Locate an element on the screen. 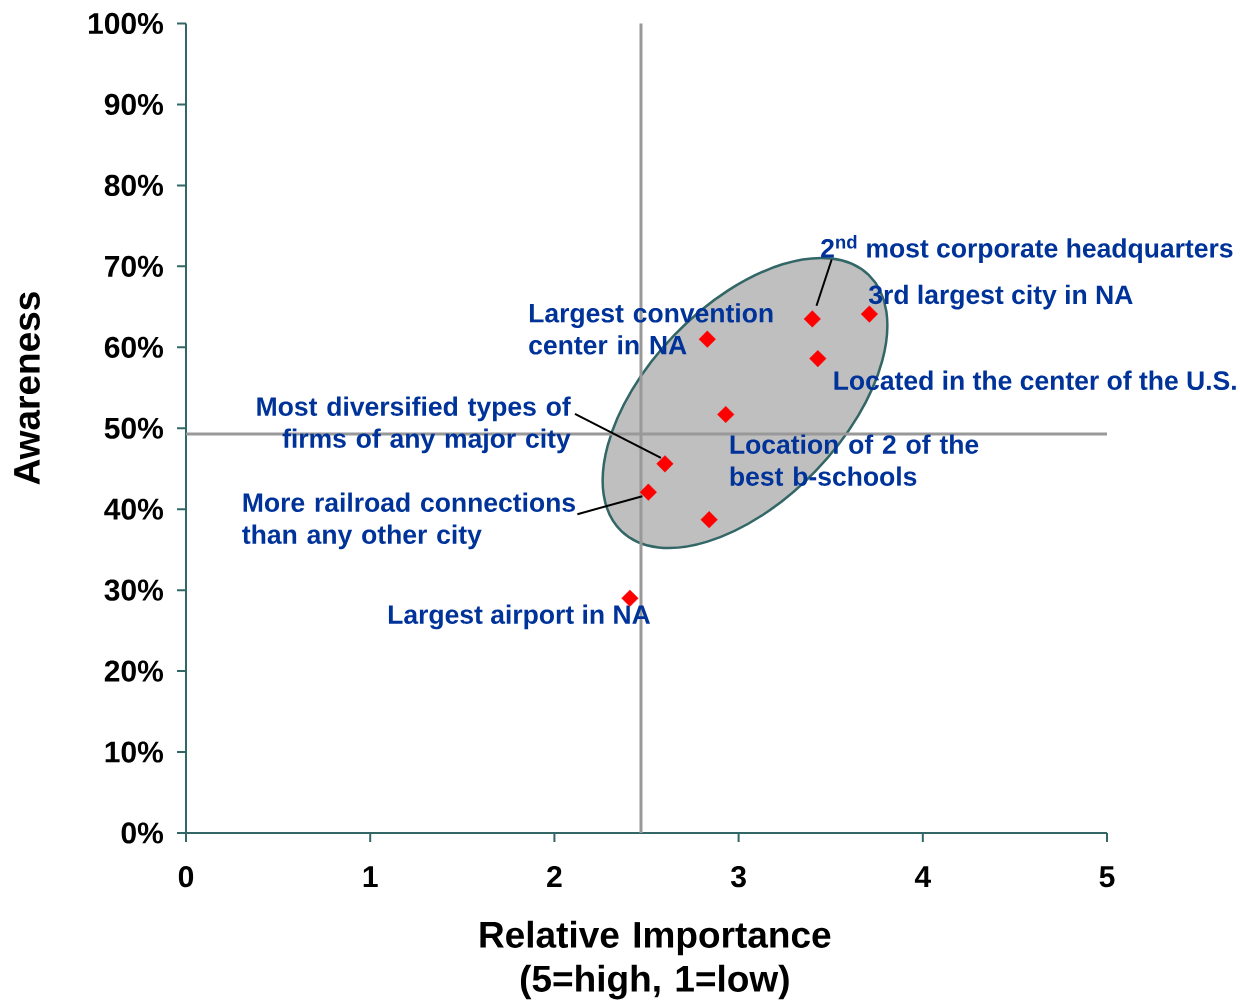 This screenshot has height=1002, width=1240. y-tick-label: 70% is located at coordinates (134, 266).